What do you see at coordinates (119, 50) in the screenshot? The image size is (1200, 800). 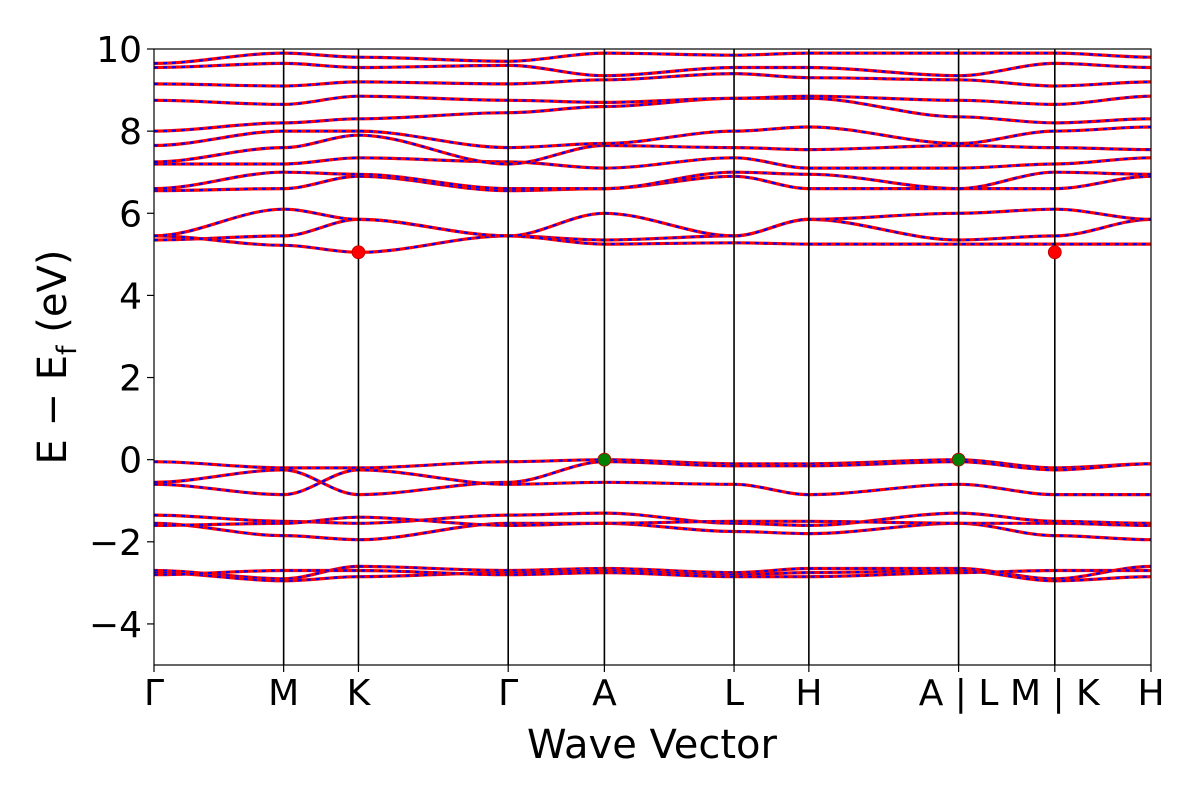 I see `y-tick-label: 10` at bounding box center [119, 50].